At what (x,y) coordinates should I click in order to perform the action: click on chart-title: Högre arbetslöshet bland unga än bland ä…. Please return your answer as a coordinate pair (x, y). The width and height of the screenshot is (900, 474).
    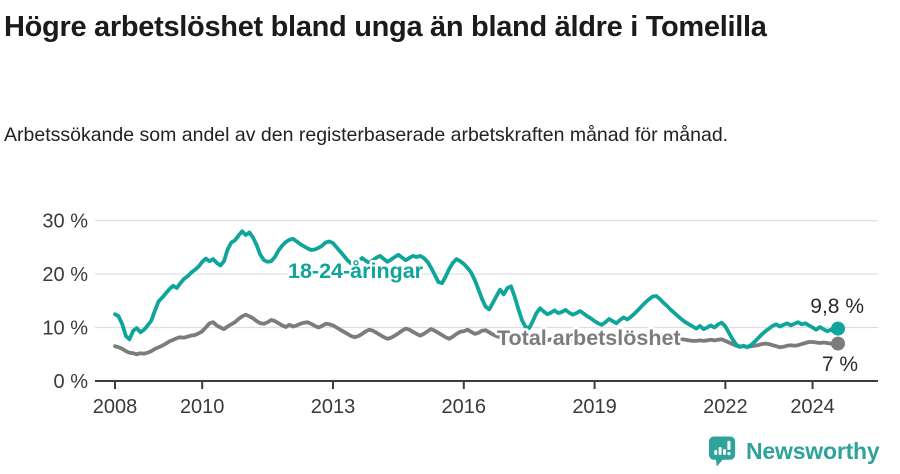
    Looking at the image, I should click on (385, 27).